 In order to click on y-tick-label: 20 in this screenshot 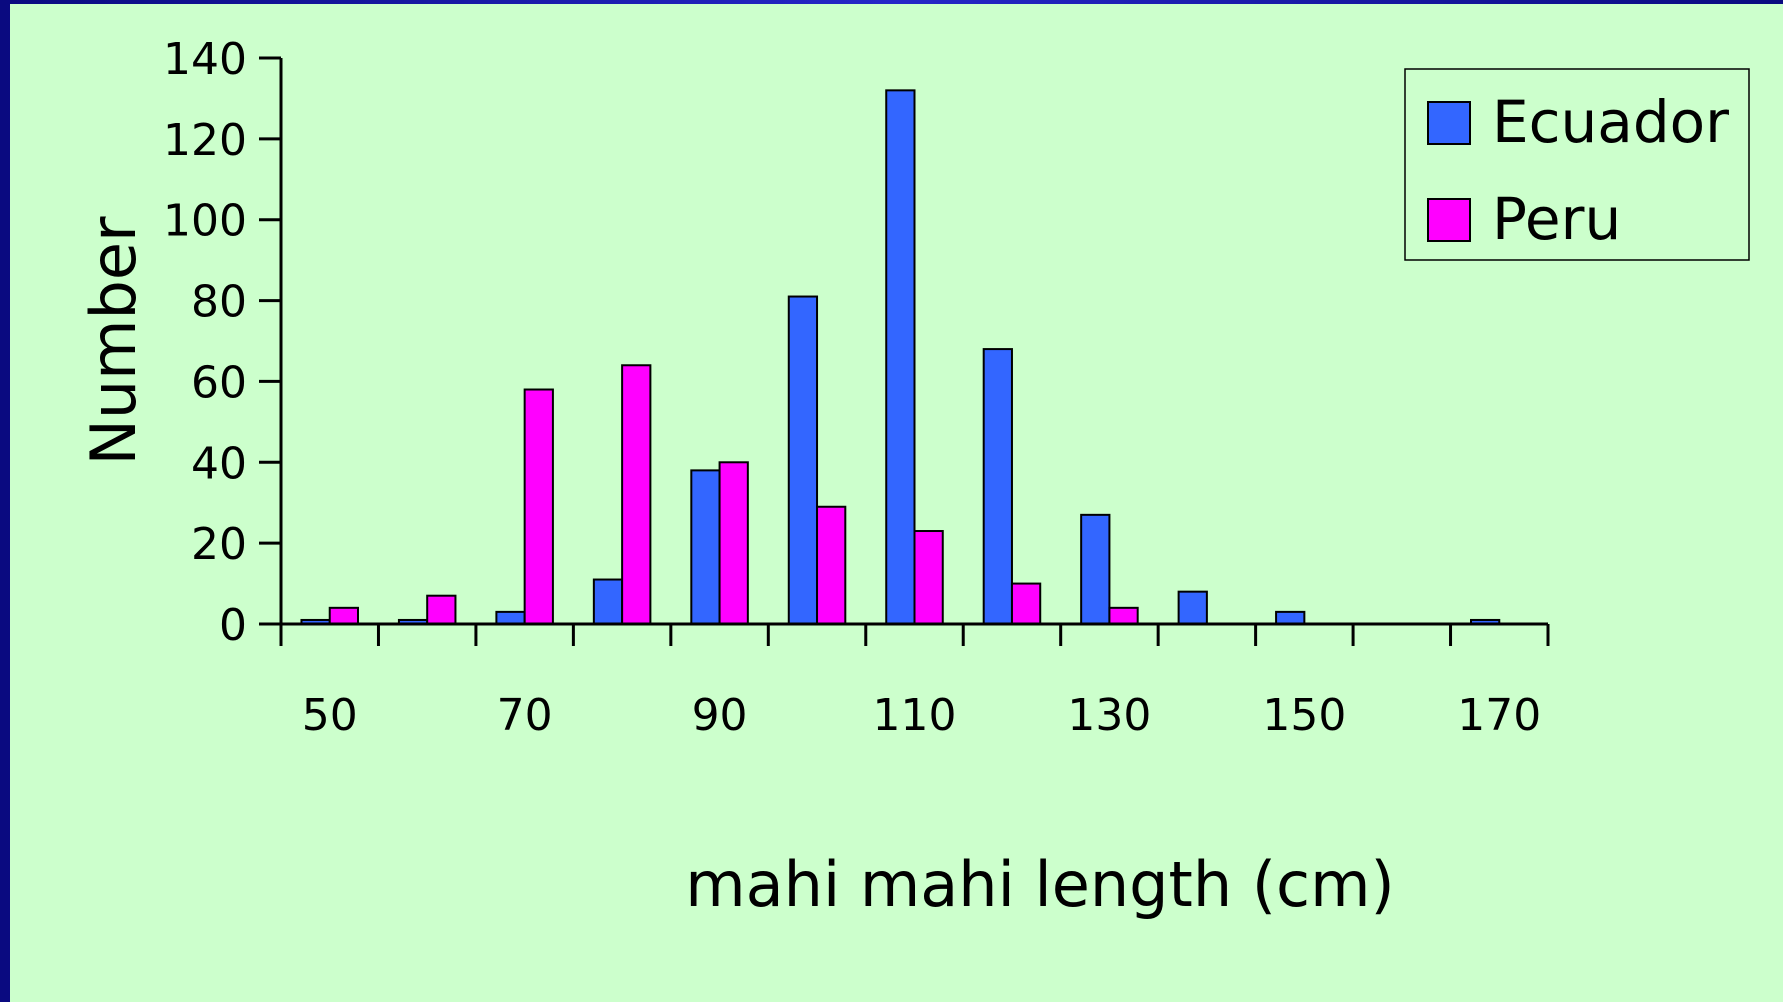, I will do `click(219, 544)`.